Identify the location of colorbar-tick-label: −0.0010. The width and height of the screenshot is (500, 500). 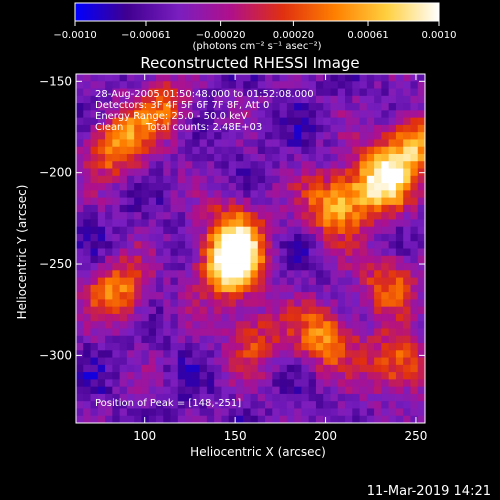
(74, 35).